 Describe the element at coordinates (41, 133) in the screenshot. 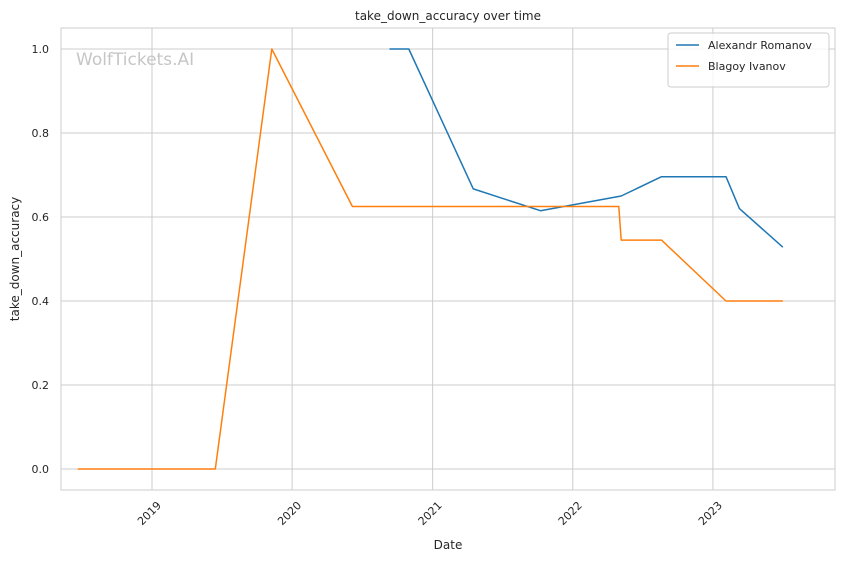

I see `y-tick-label: 0.8` at that location.